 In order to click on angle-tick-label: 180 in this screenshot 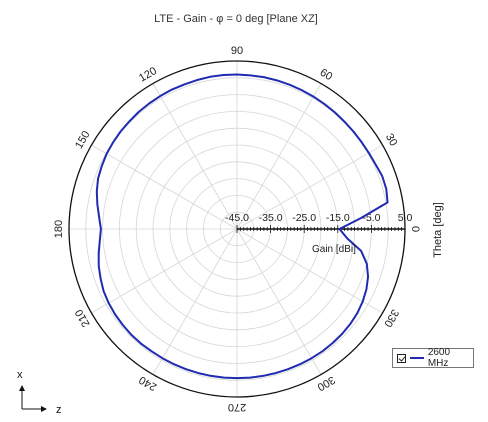, I will do `click(59, 229)`.